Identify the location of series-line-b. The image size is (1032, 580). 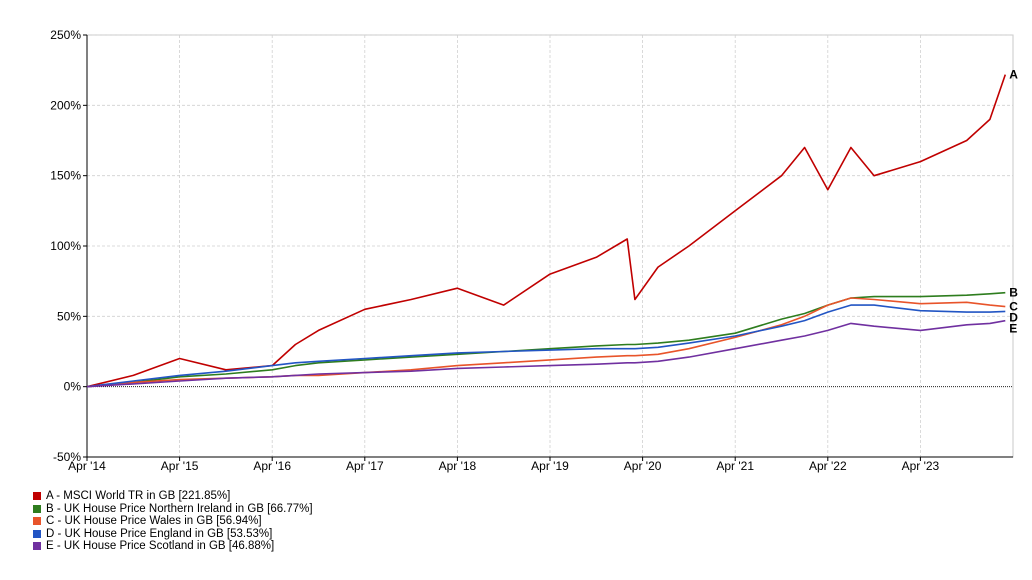
(546, 339).